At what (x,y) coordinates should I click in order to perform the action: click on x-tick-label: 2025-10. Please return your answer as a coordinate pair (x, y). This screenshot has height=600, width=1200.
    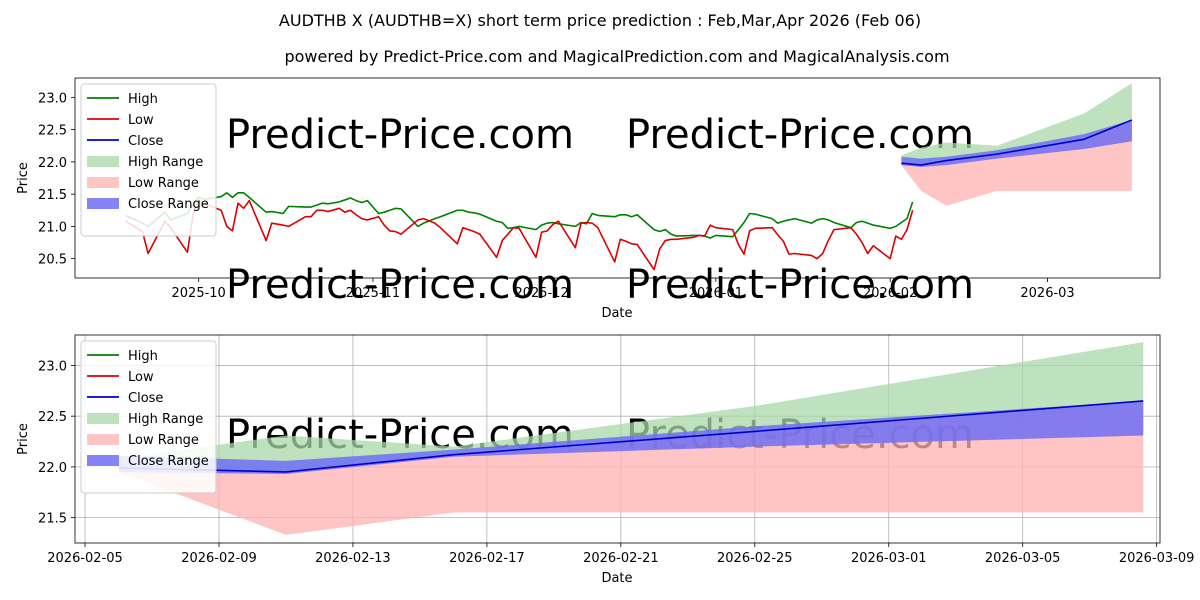
    Looking at the image, I should click on (199, 293).